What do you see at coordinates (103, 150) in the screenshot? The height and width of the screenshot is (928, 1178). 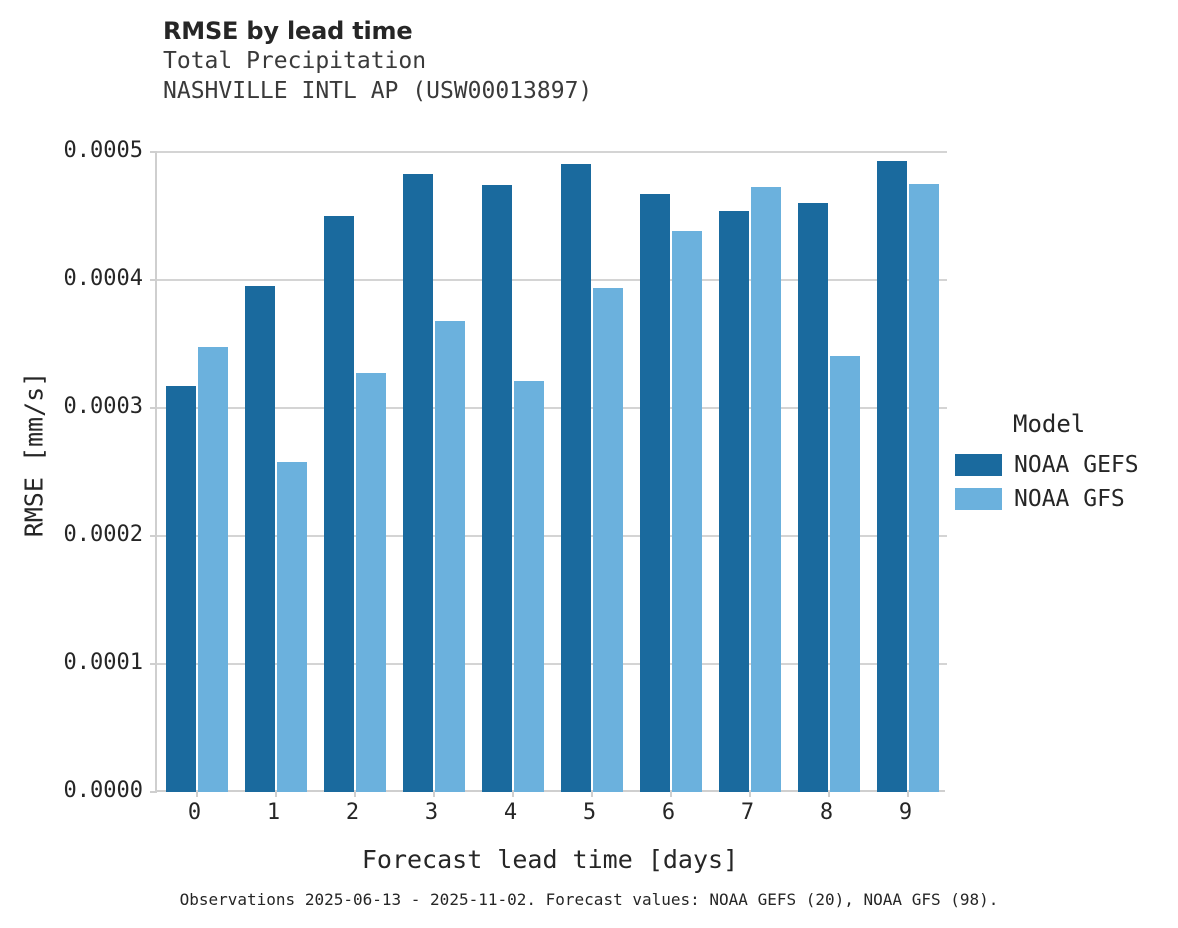 I see `y-axis-tick-label: 0.0005` at bounding box center [103, 150].